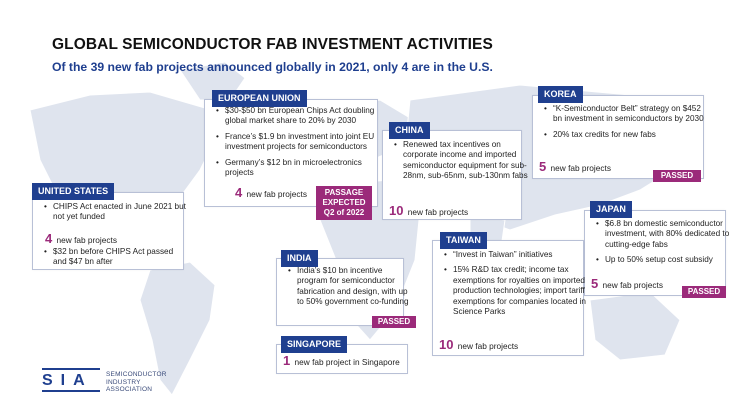 The width and height of the screenshot is (750, 418). Describe the element at coordinates (409, 130) in the screenshot. I see `china-header: CHINA` at that location.